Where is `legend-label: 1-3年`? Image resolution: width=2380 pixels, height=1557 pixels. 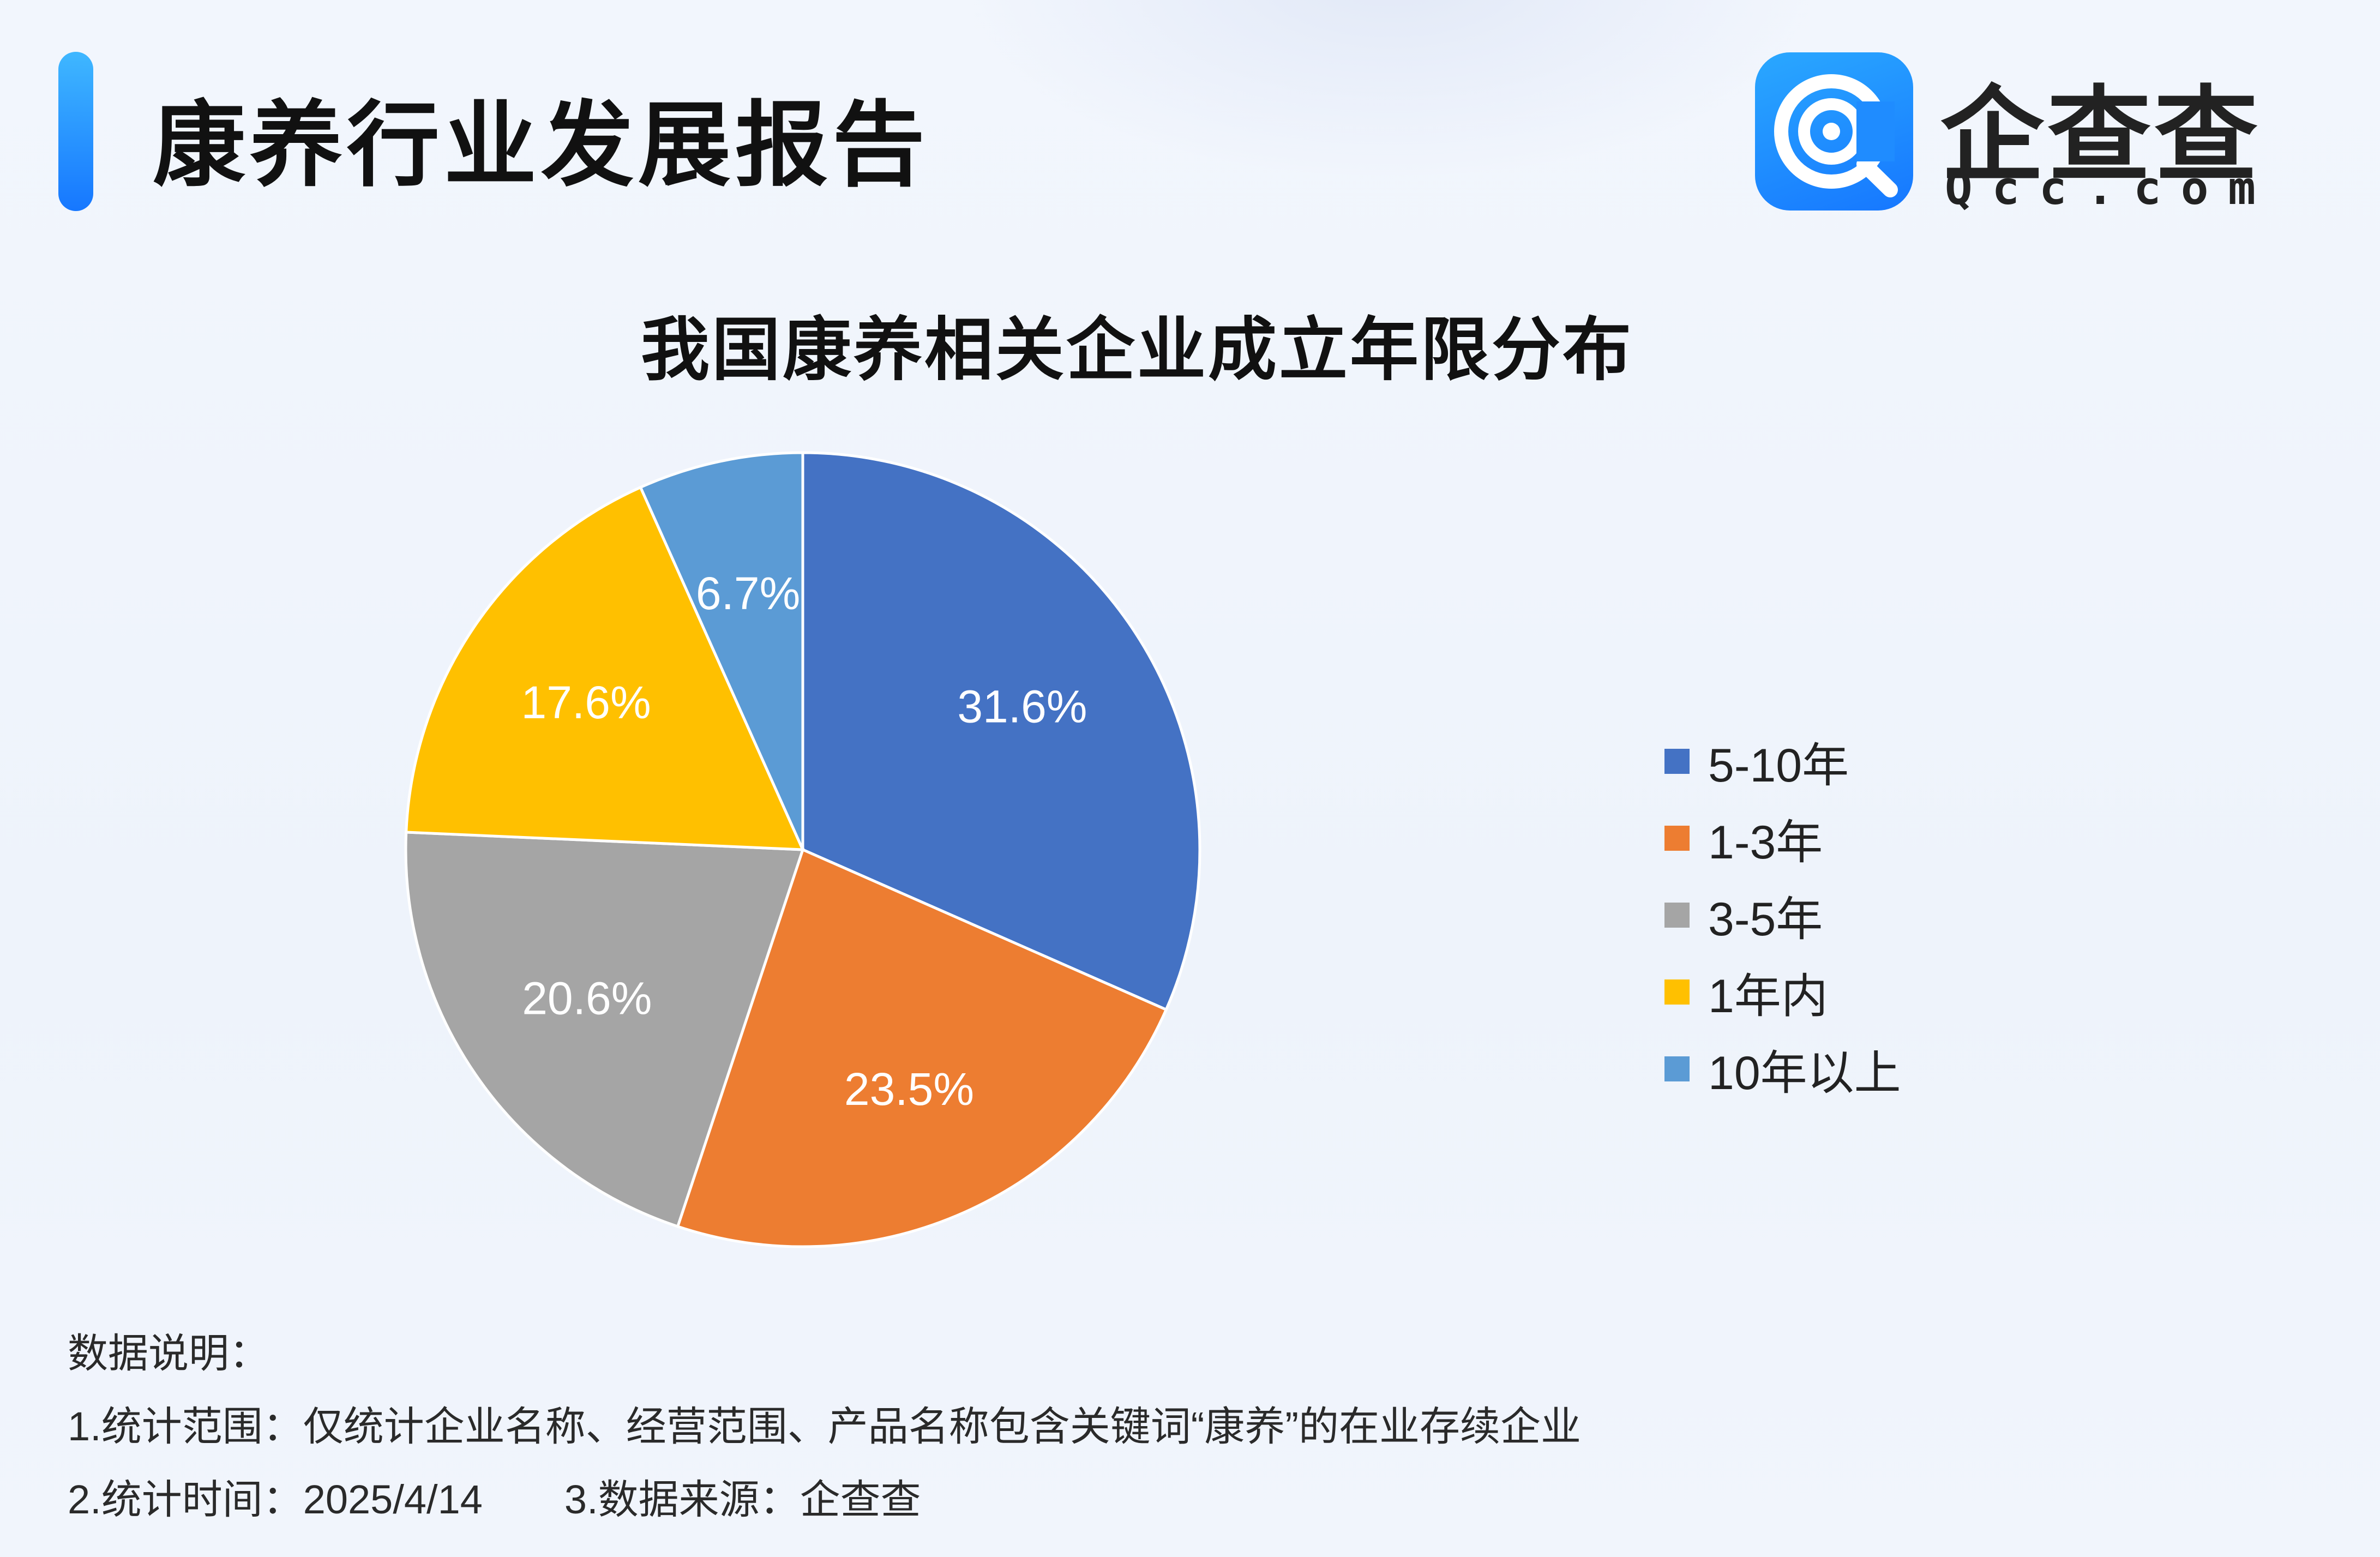
legend-label: 1-3年 is located at coordinates (1765, 842).